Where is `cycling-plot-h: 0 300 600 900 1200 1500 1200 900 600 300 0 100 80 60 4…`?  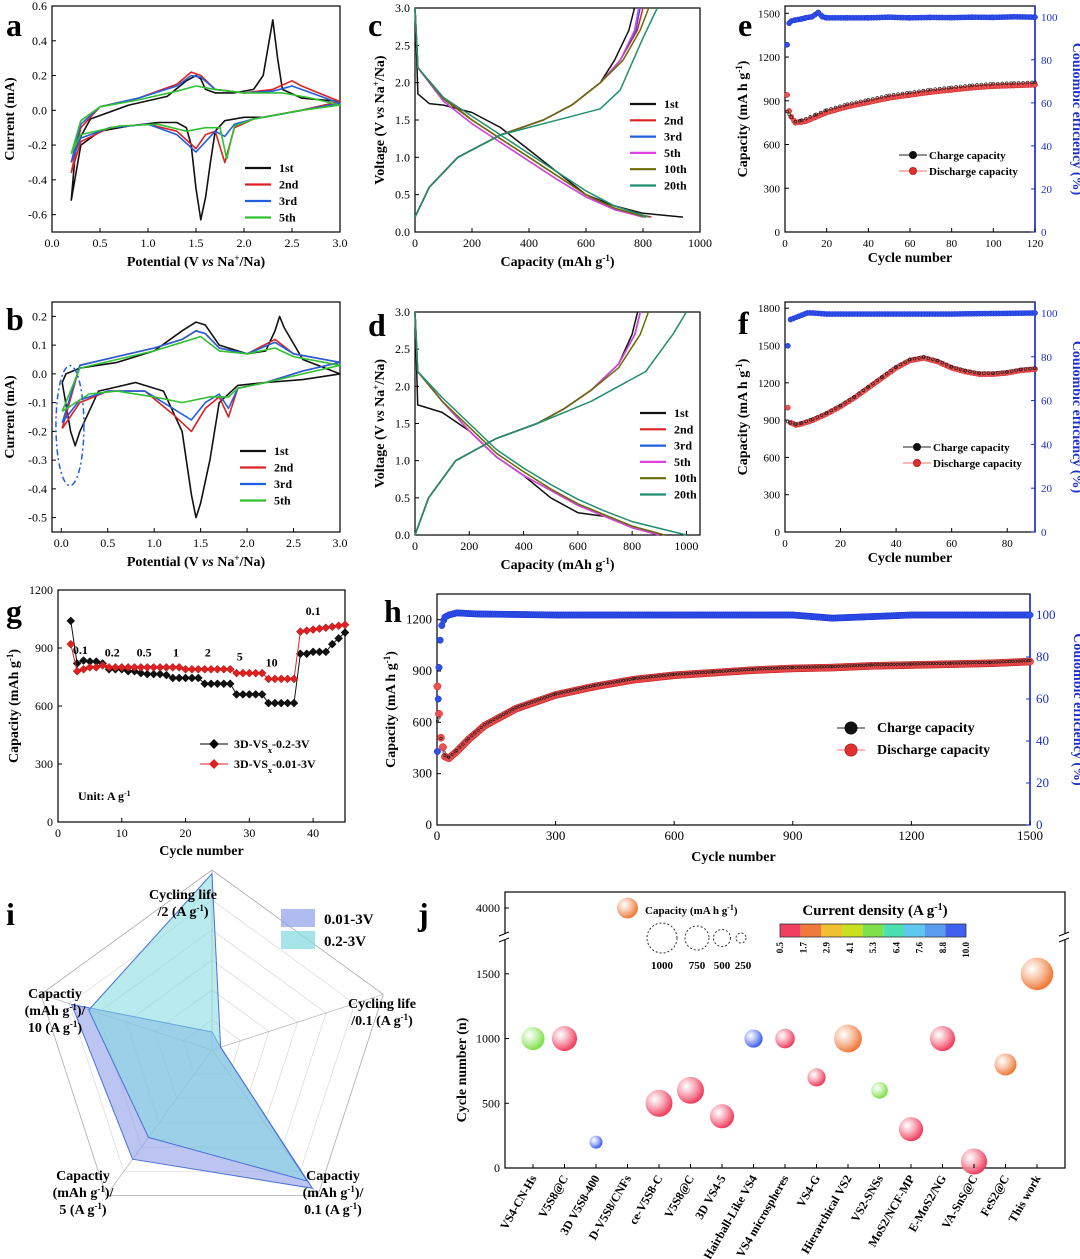
cycling-plot-h: 0 300 600 900 1200 1500 1200 900 600 300 0 100 80 60 4… is located at coordinates (731, 729).